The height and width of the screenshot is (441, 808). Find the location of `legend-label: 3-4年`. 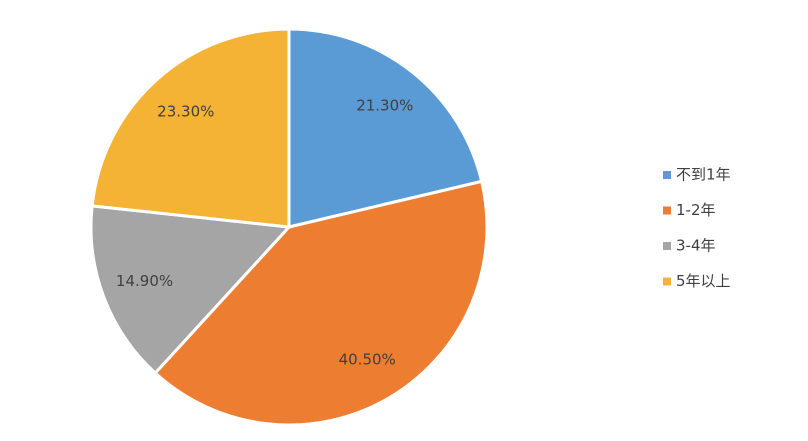

legend-label: 3-4年 is located at coordinates (696, 246).